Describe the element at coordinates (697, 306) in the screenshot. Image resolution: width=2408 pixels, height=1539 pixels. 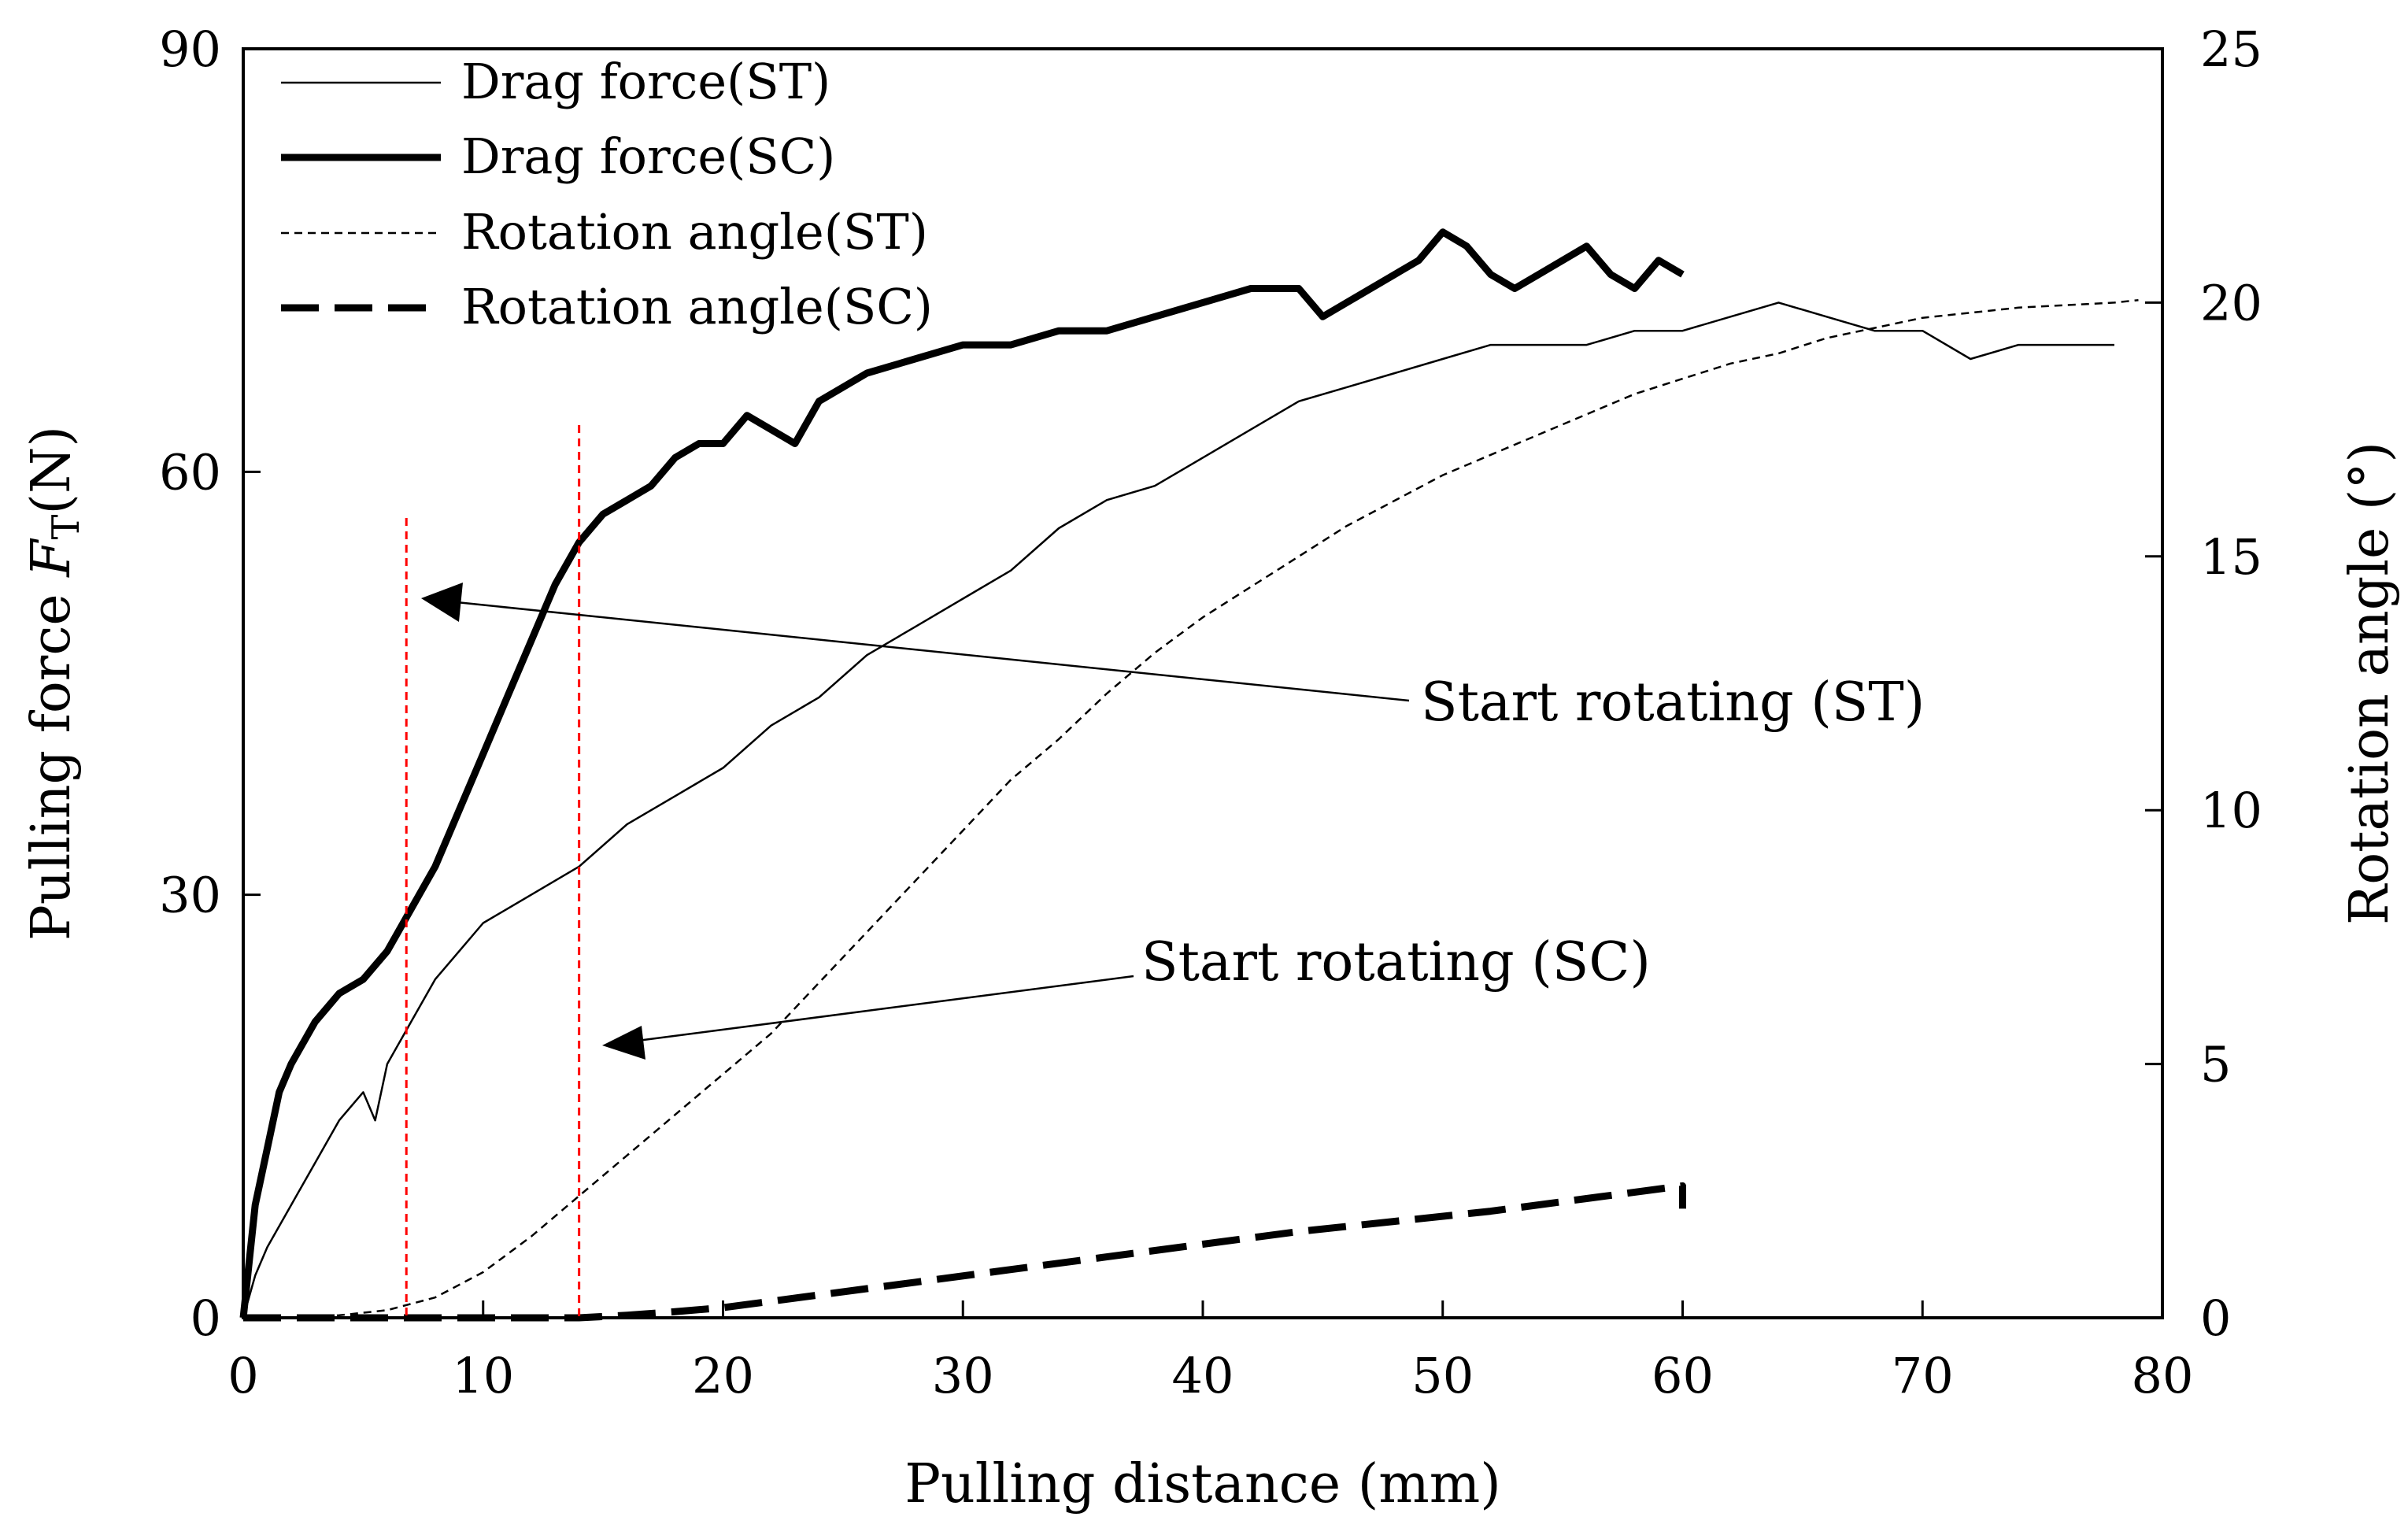
I see `legend-label-rotation-angle-sc: Rotation angle(SC)` at that location.